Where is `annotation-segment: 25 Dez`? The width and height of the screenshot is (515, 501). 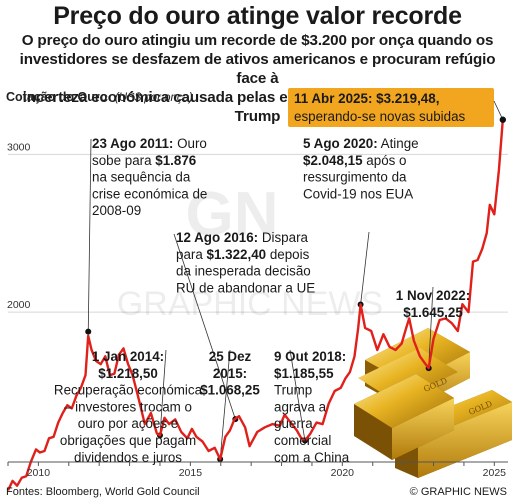 annotation-segment: 25 Dez is located at coordinates (230, 356).